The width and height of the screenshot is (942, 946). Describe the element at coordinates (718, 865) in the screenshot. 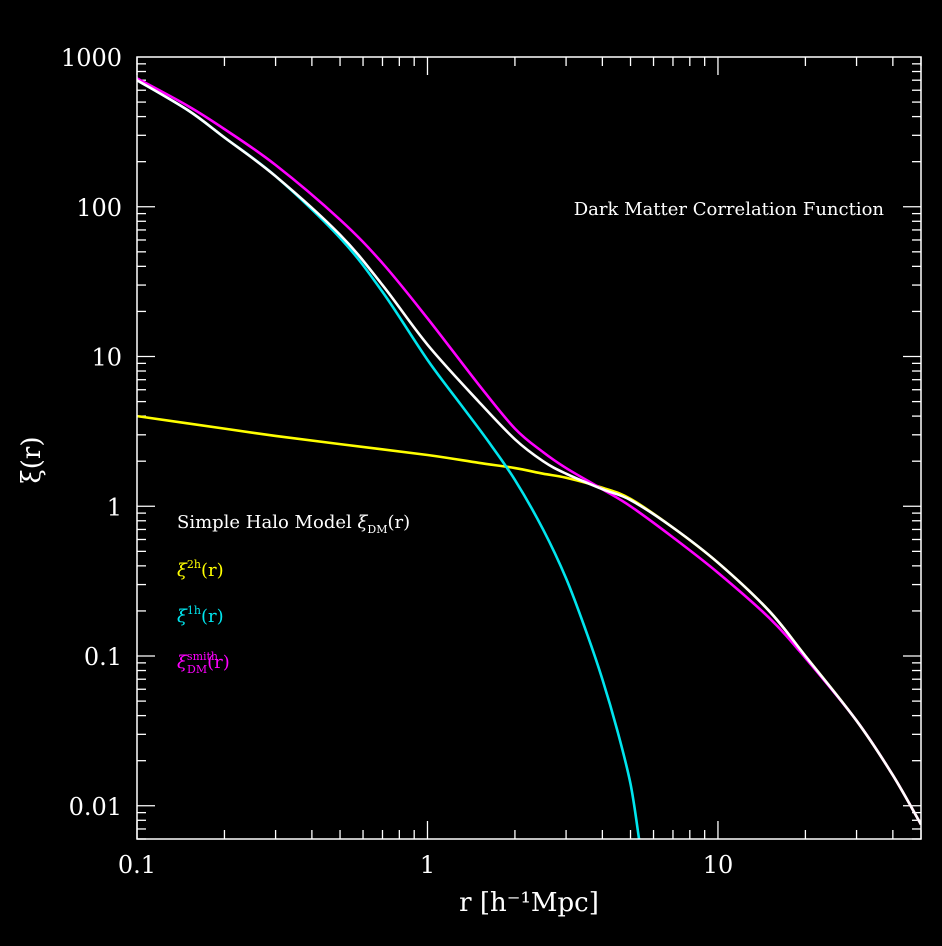

I see `x-tick-label: 10` at that location.